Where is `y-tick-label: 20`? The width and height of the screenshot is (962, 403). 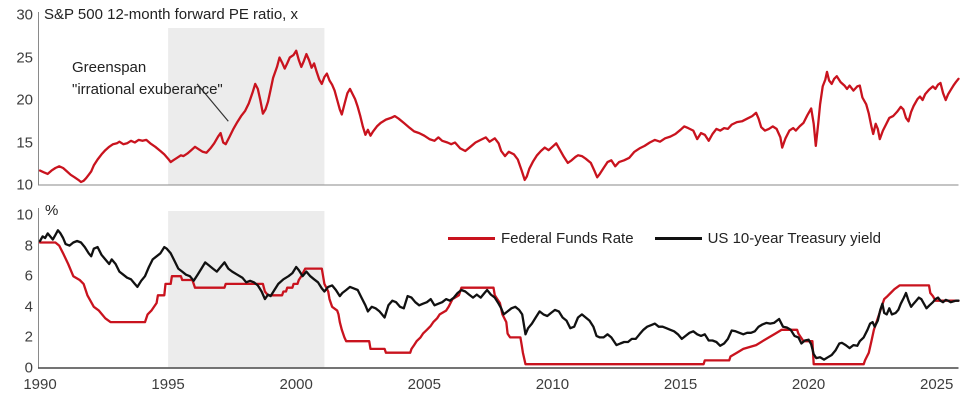
y-tick-label: 20 is located at coordinates (24, 100).